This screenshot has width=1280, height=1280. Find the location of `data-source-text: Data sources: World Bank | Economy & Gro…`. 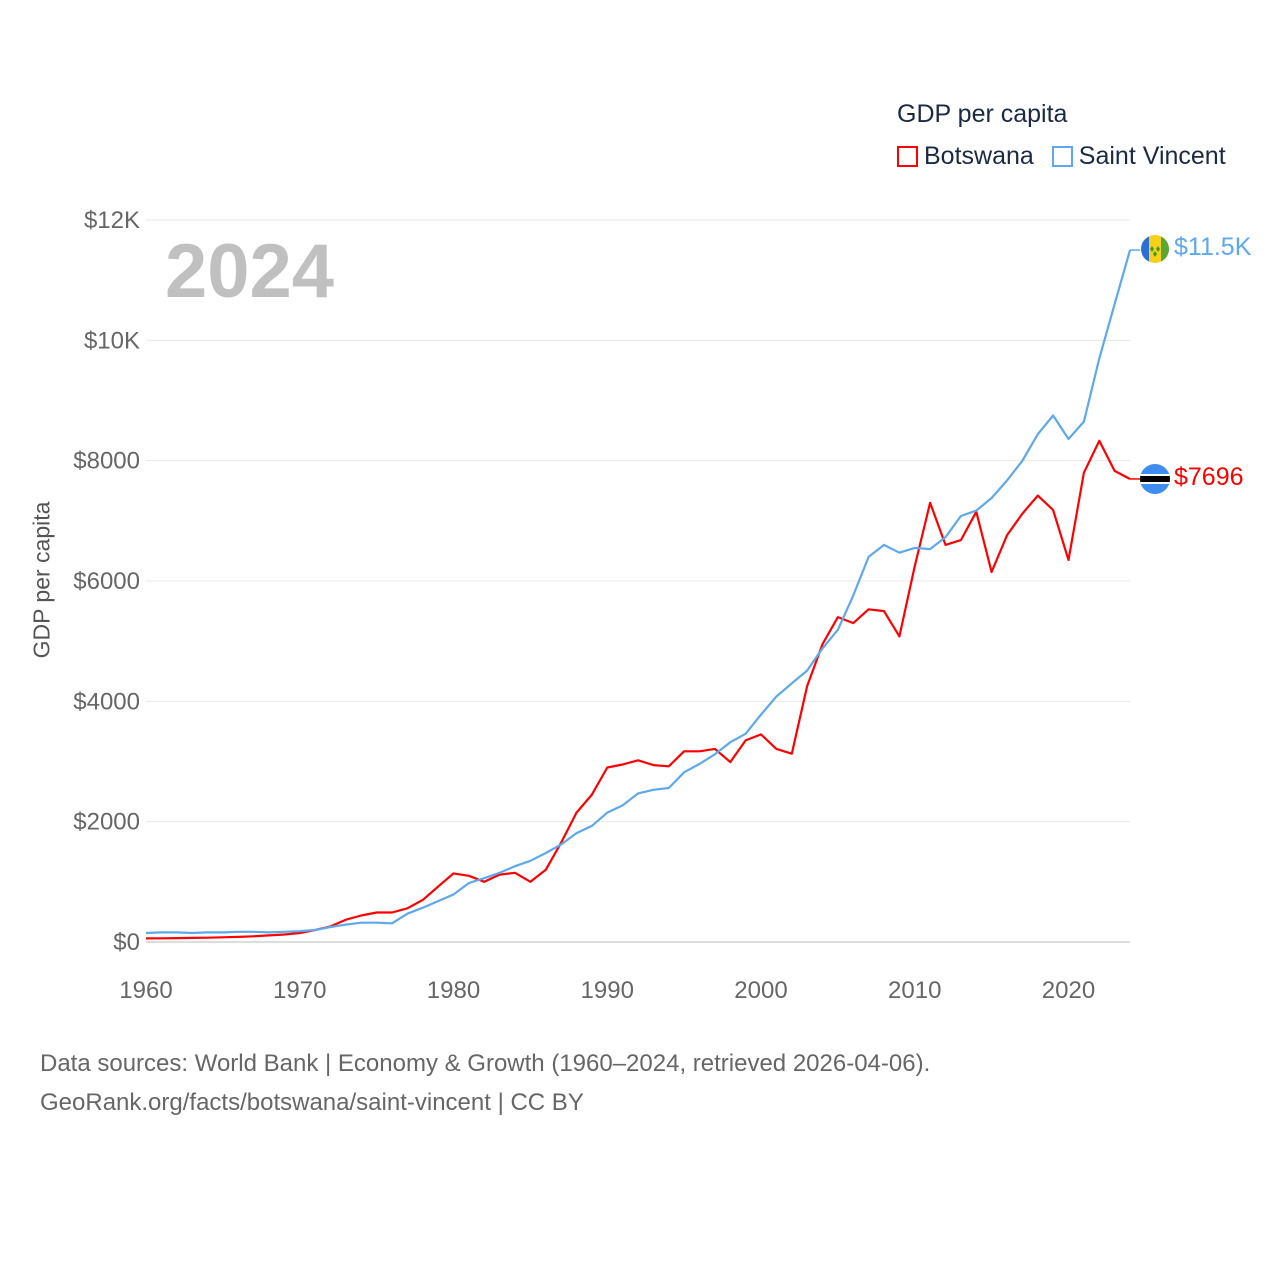

data-source-text: Data sources: World Bank | Economy & Gro… is located at coordinates (485, 1063).